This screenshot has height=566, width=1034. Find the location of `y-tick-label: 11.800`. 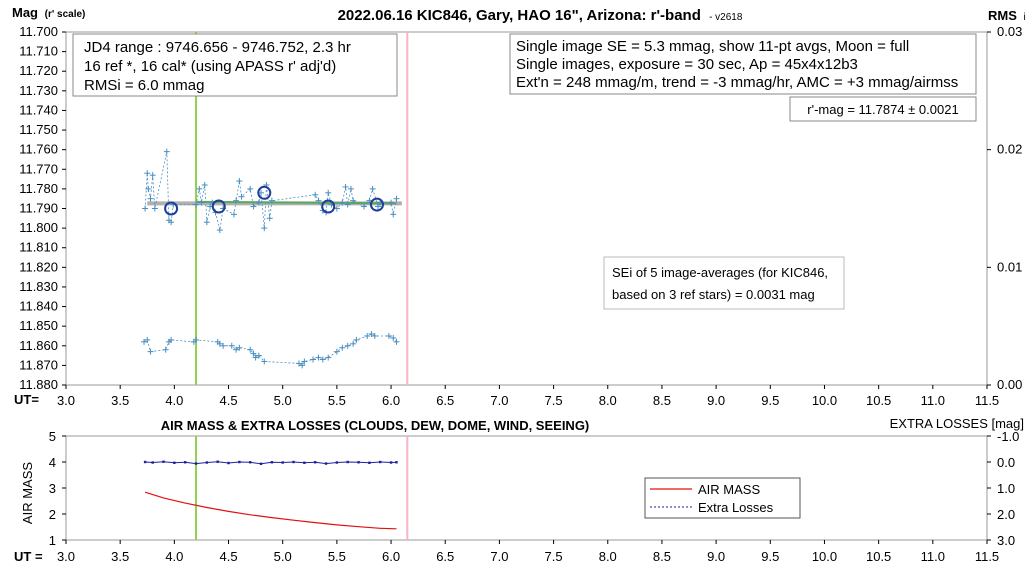

y-tick-label: 11.800 is located at coordinates (38, 227).